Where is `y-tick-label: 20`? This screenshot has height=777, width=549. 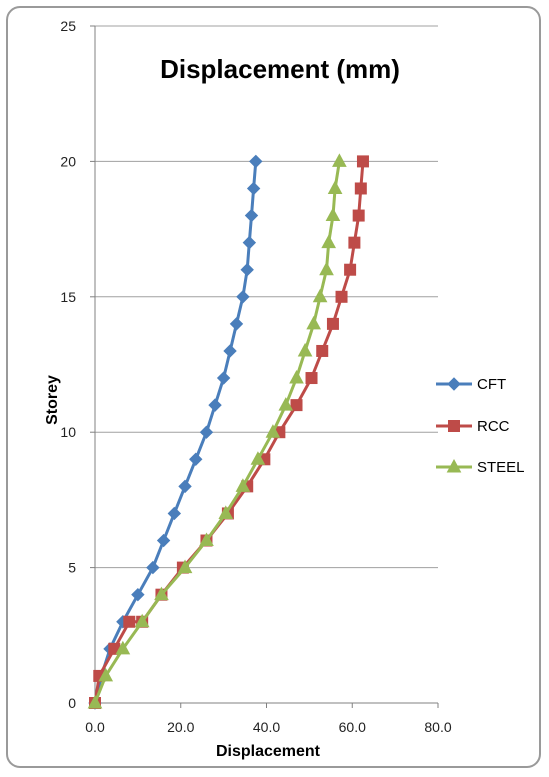 y-tick-label: 20 is located at coordinates (68, 161).